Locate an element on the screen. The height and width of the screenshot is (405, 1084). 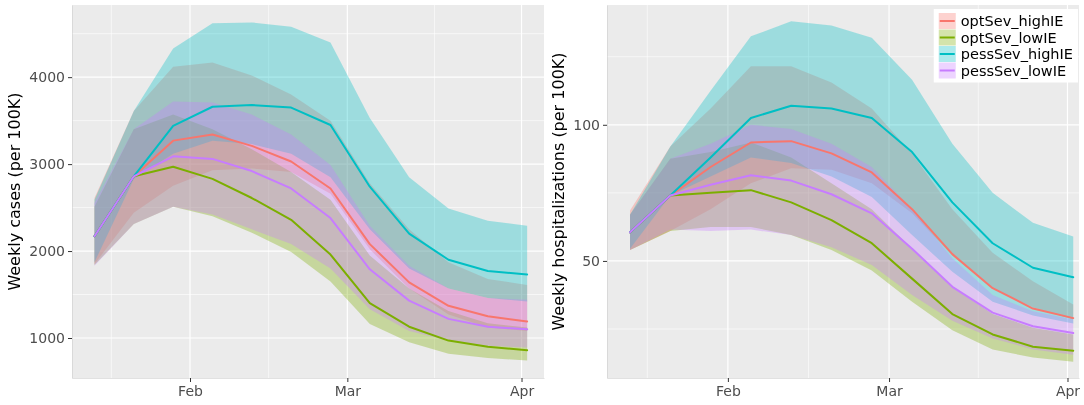
y-tick-label: 3000 is located at coordinates (47, 164).